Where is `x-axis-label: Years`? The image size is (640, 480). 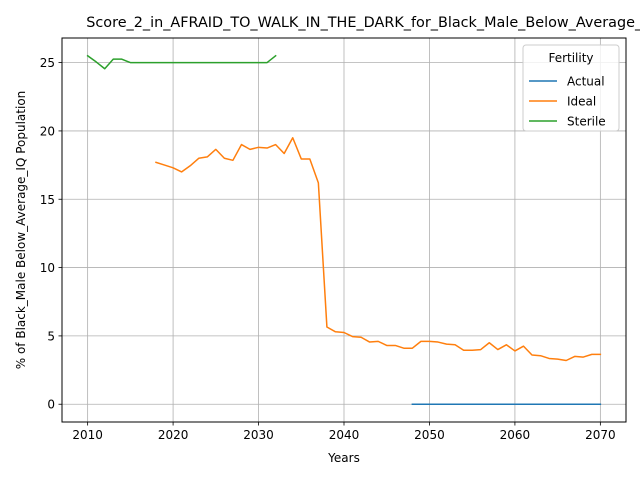
x-axis-label: Years is located at coordinates (343, 458).